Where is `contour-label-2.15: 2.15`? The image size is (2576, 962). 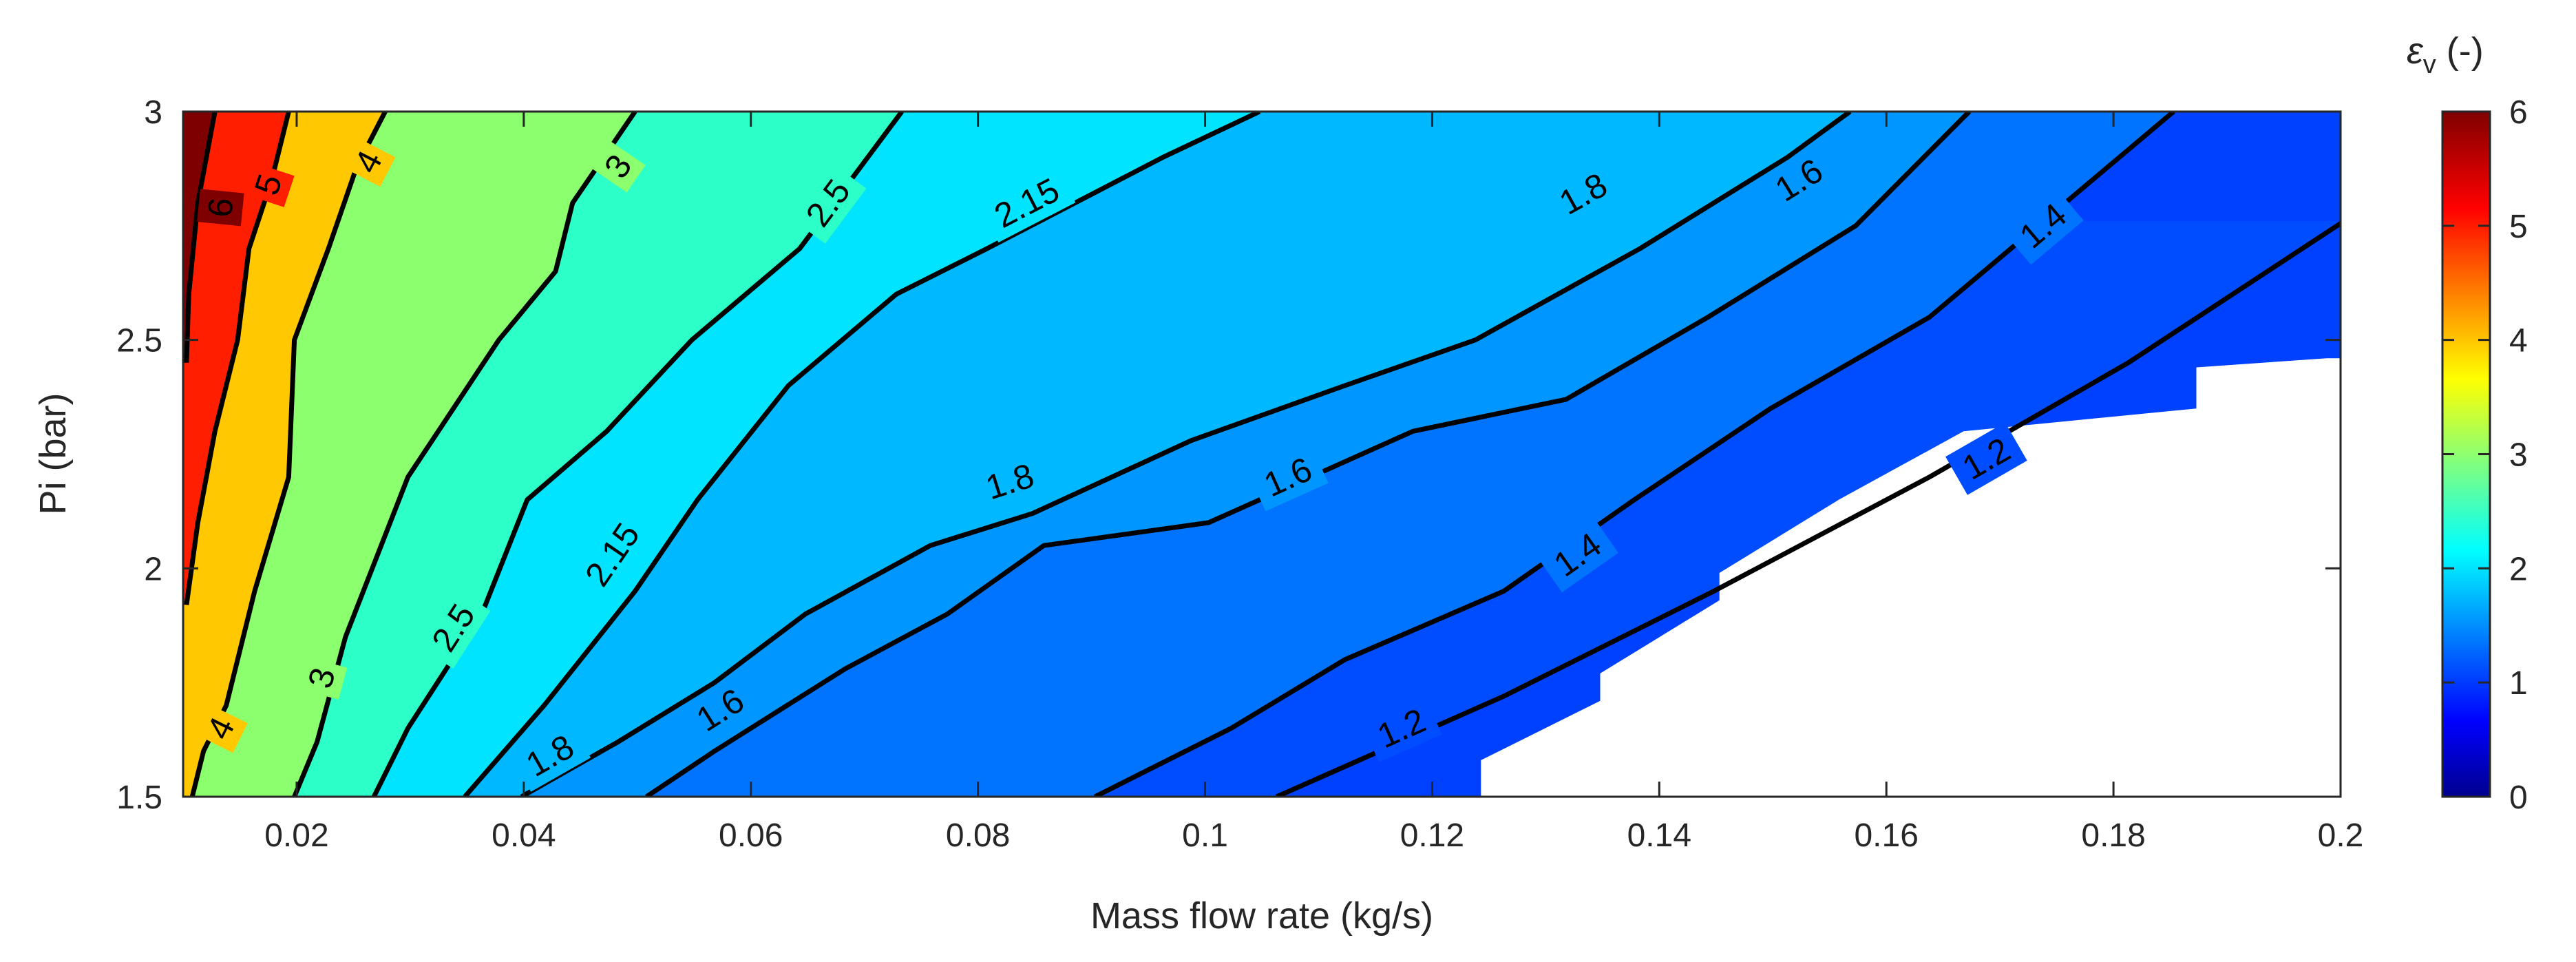 contour-label-2.15: 2.15 is located at coordinates (1027, 203).